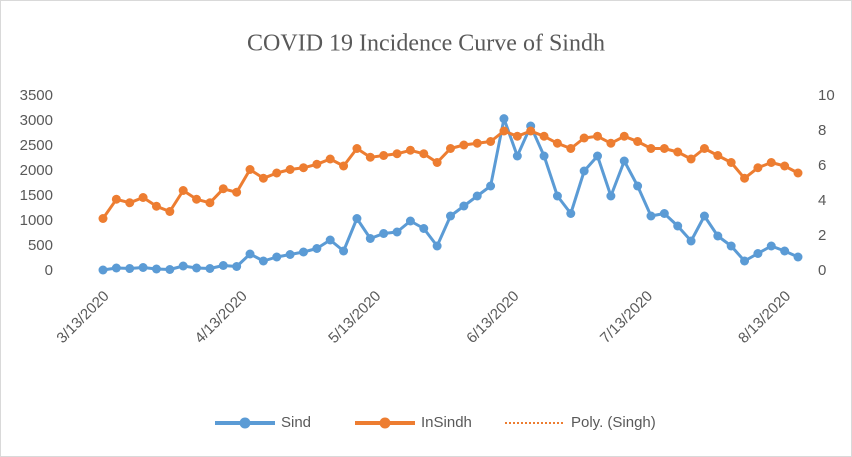 Image resolution: width=852 pixels, height=457 pixels. Describe the element at coordinates (49, 270) in the screenshot. I see `y-tick-label: 0` at that location.